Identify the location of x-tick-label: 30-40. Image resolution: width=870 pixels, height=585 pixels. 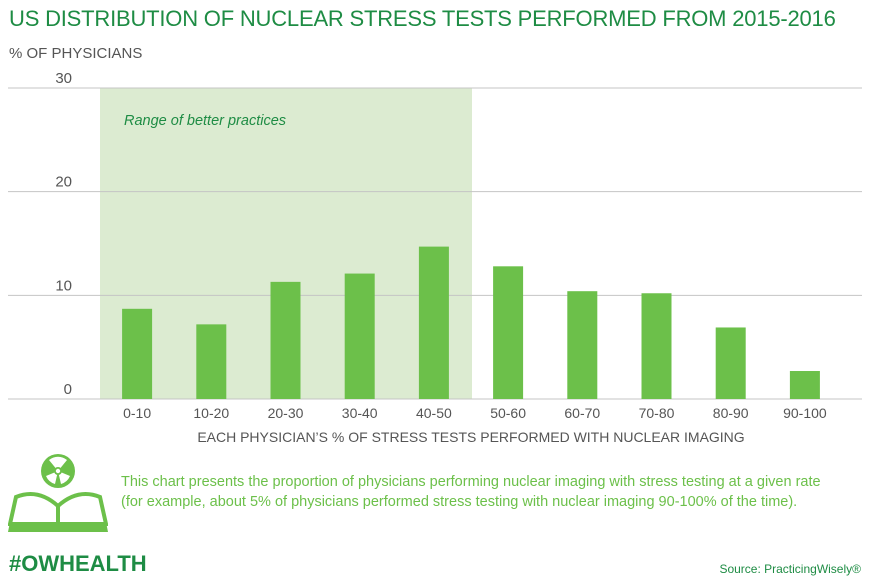
(360, 413).